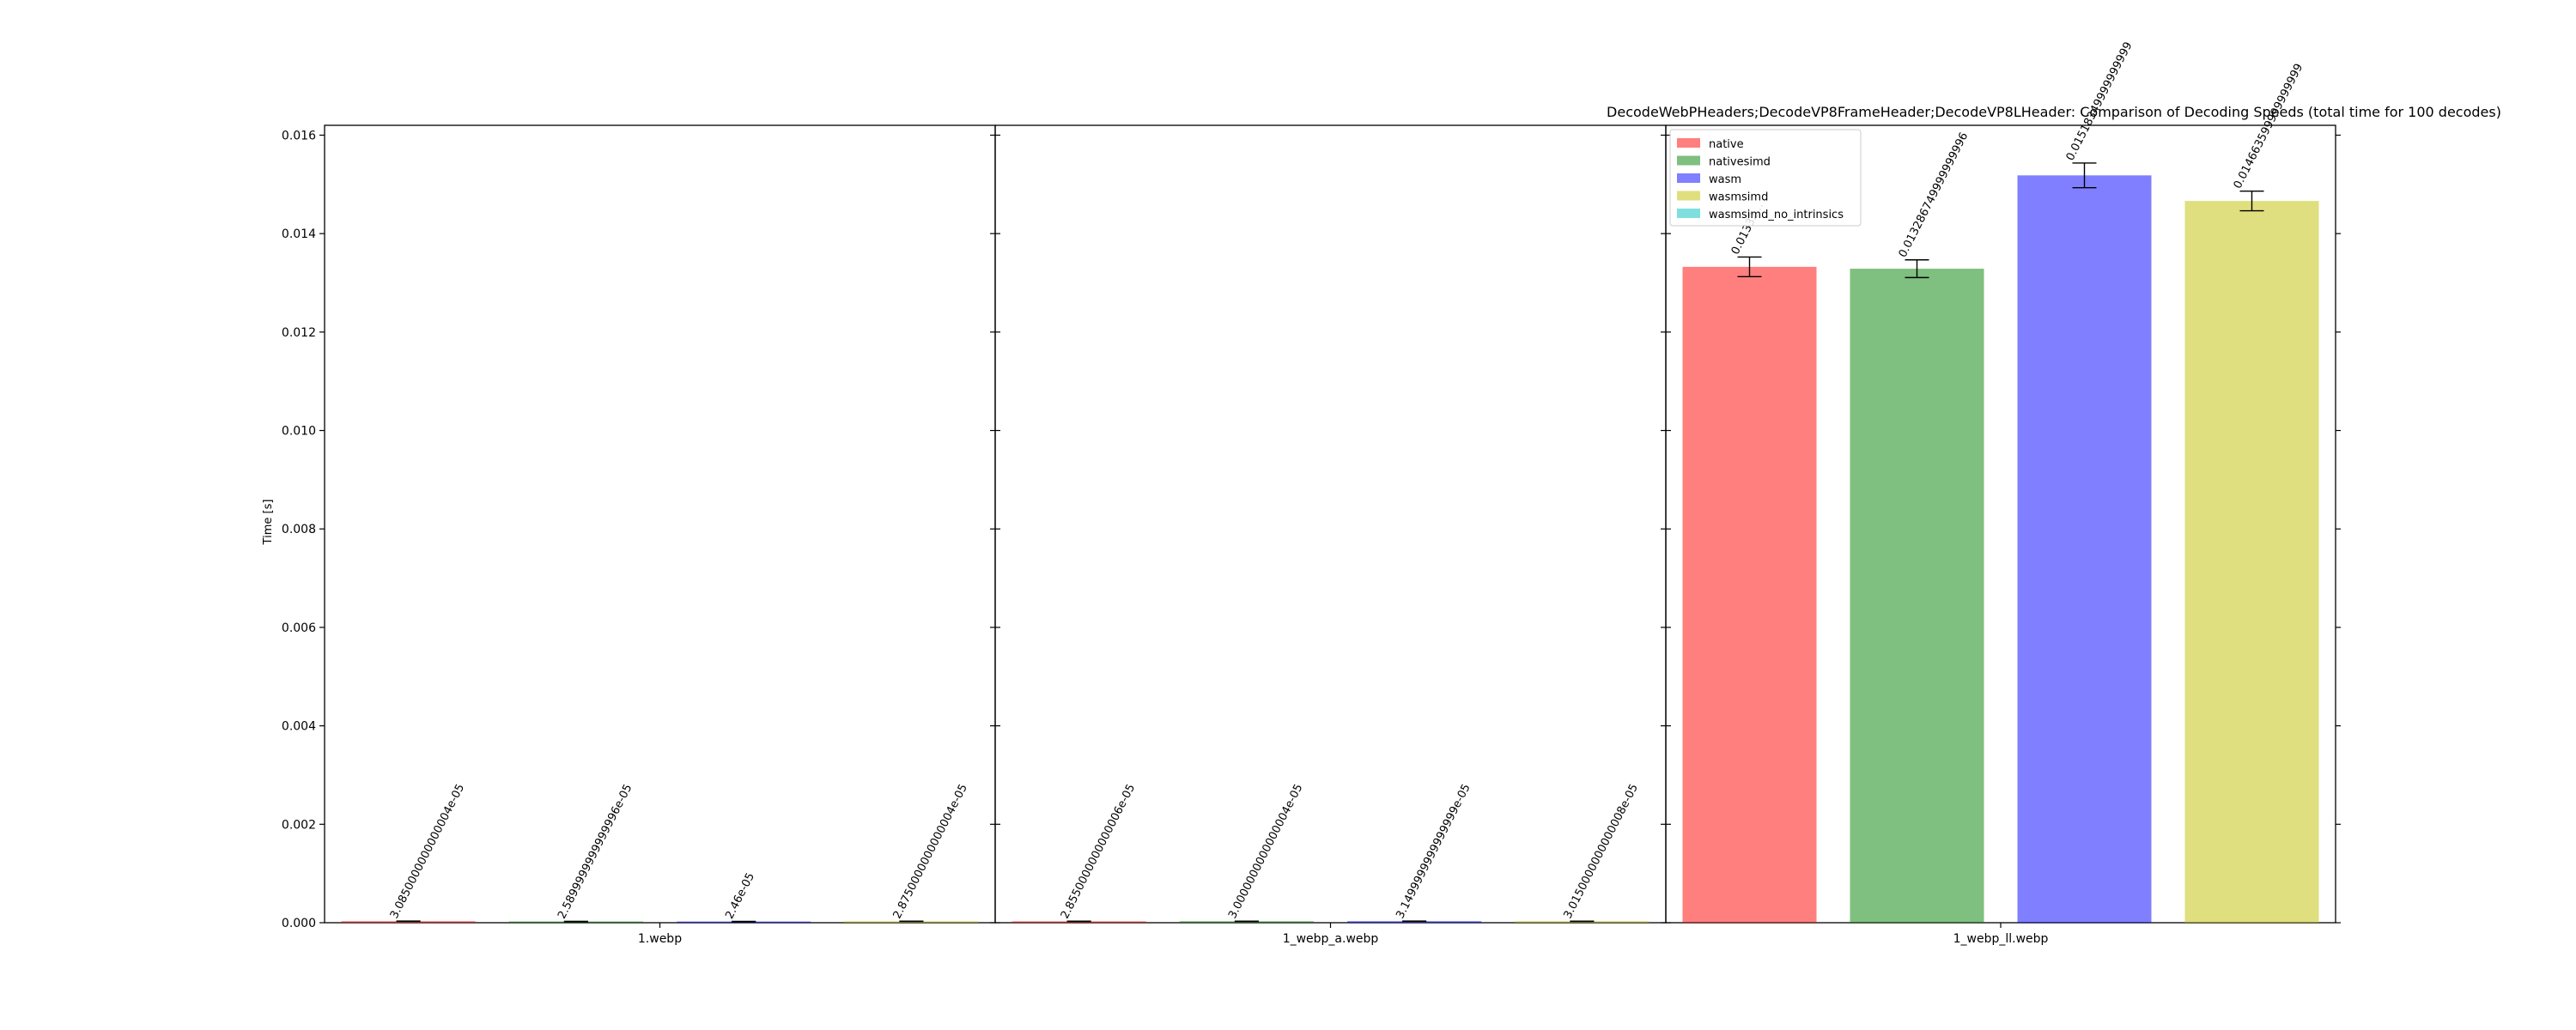  I want to click on legend-label-wasmsimd_no_intrinsics: wasmsimd_no_intrinsics, so click(1777, 215).